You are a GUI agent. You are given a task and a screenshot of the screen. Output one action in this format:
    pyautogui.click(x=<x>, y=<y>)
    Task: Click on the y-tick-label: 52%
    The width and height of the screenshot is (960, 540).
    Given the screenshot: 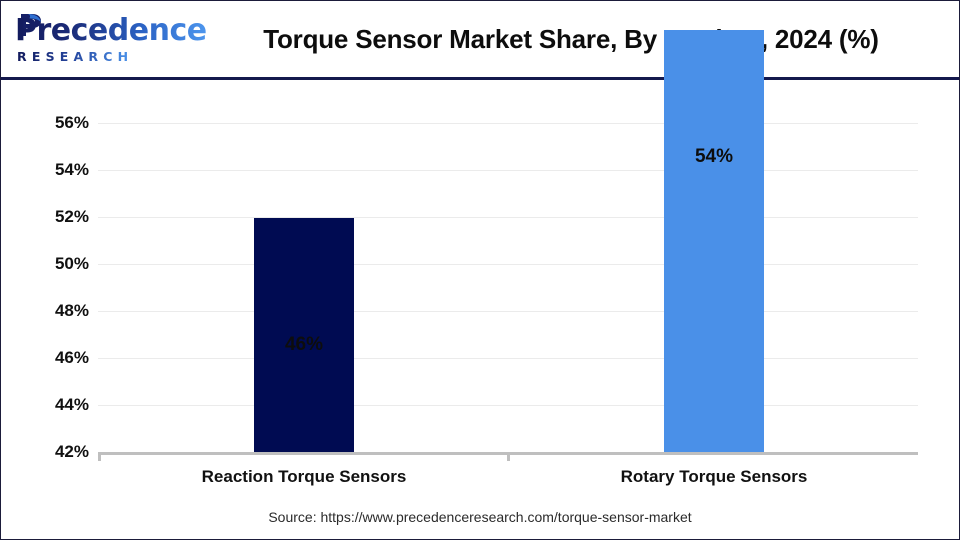 What is the action you would take?
    pyautogui.click(x=71, y=216)
    